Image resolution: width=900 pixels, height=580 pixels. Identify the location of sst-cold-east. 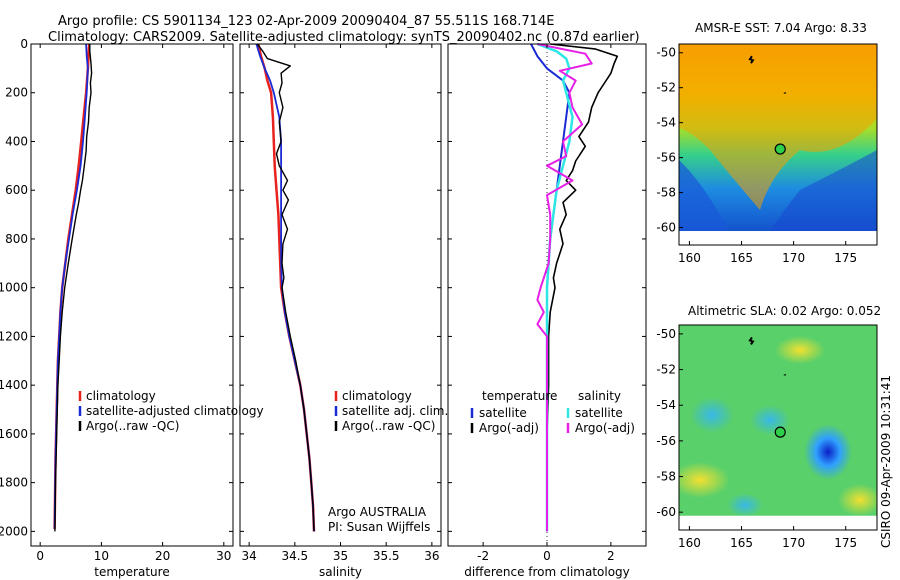
(818, 197).